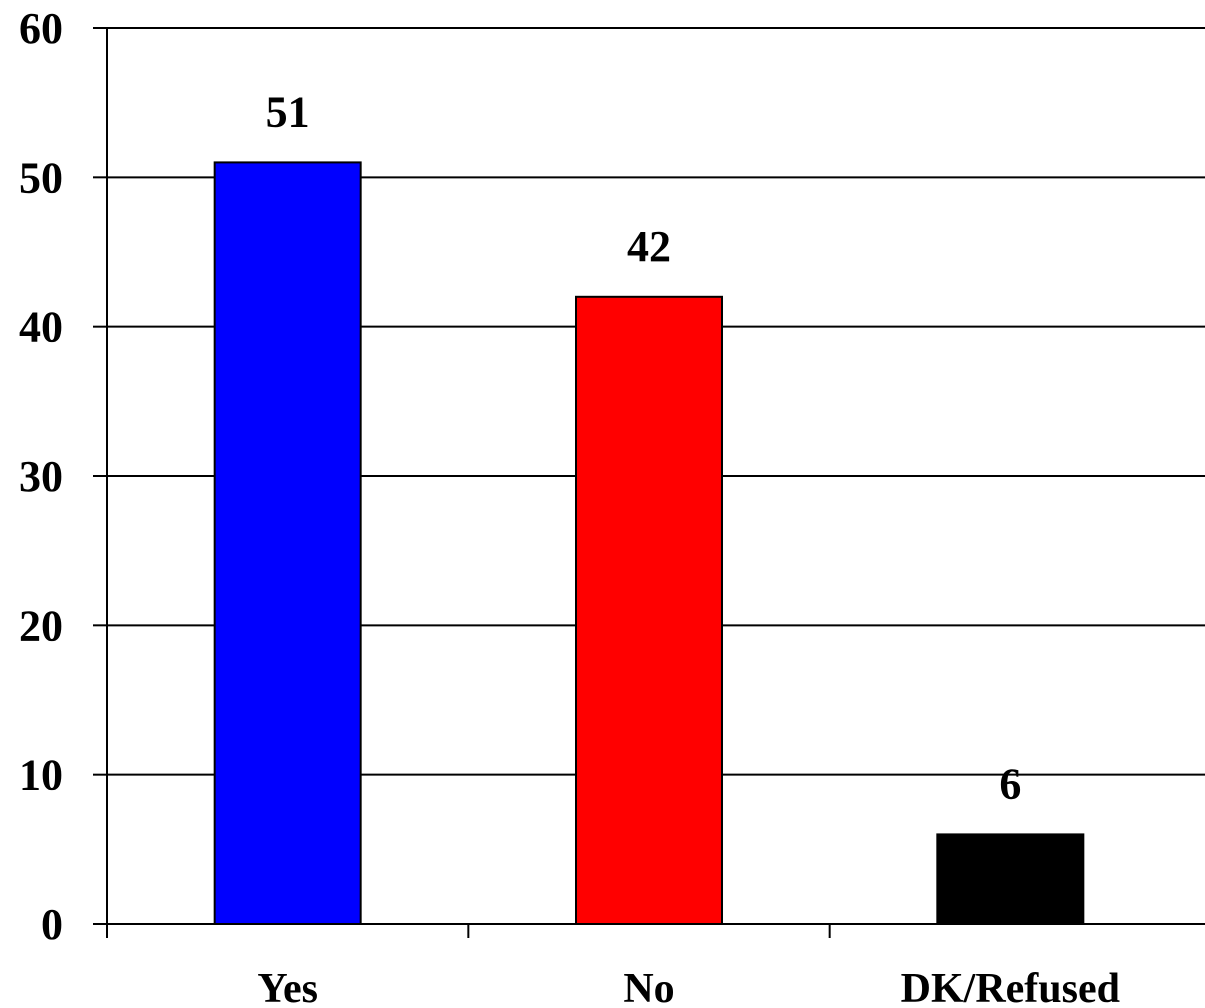  Describe the element at coordinates (1010, 879) in the screenshot. I see `bar-dk-refused` at that location.